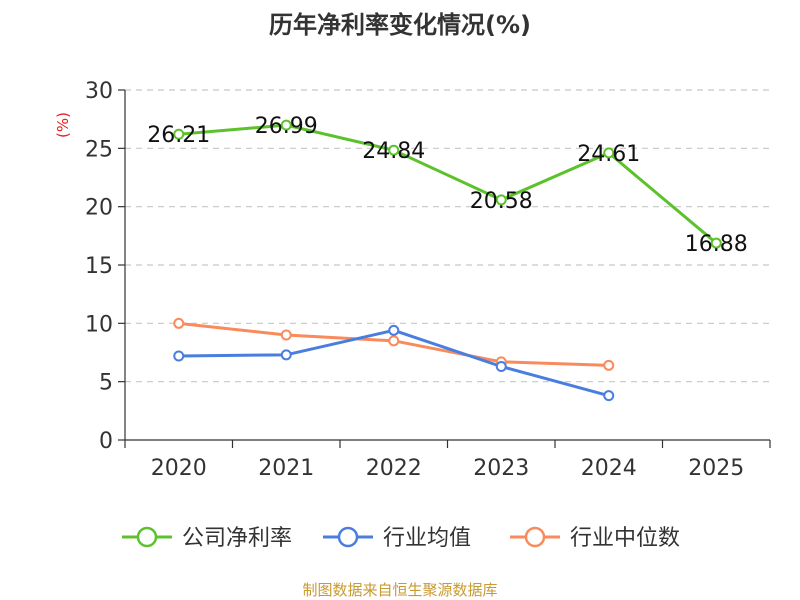 This screenshot has height=600, width=800. What do you see at coordinates (237, 538) in the screenshot?
I see `legend-label: 公司净利率` at bounding box center [237, 538].